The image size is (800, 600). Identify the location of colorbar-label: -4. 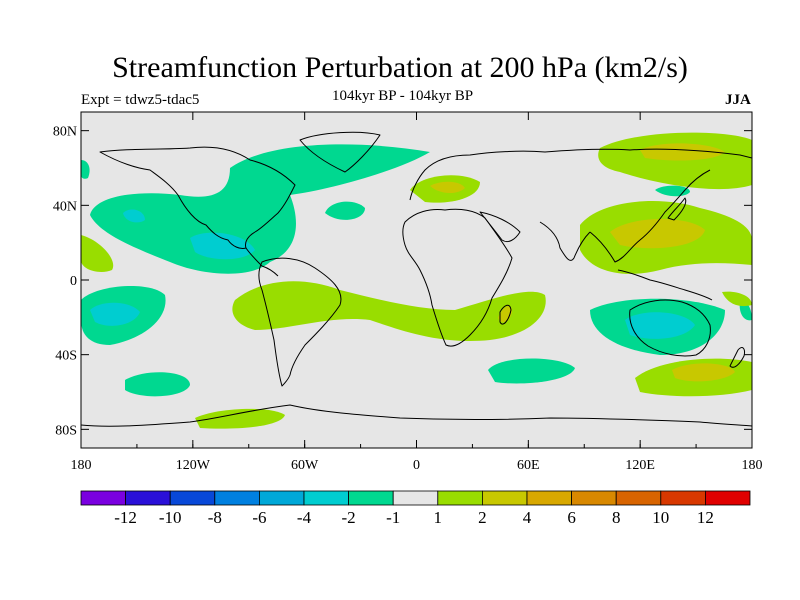
(304, 517).